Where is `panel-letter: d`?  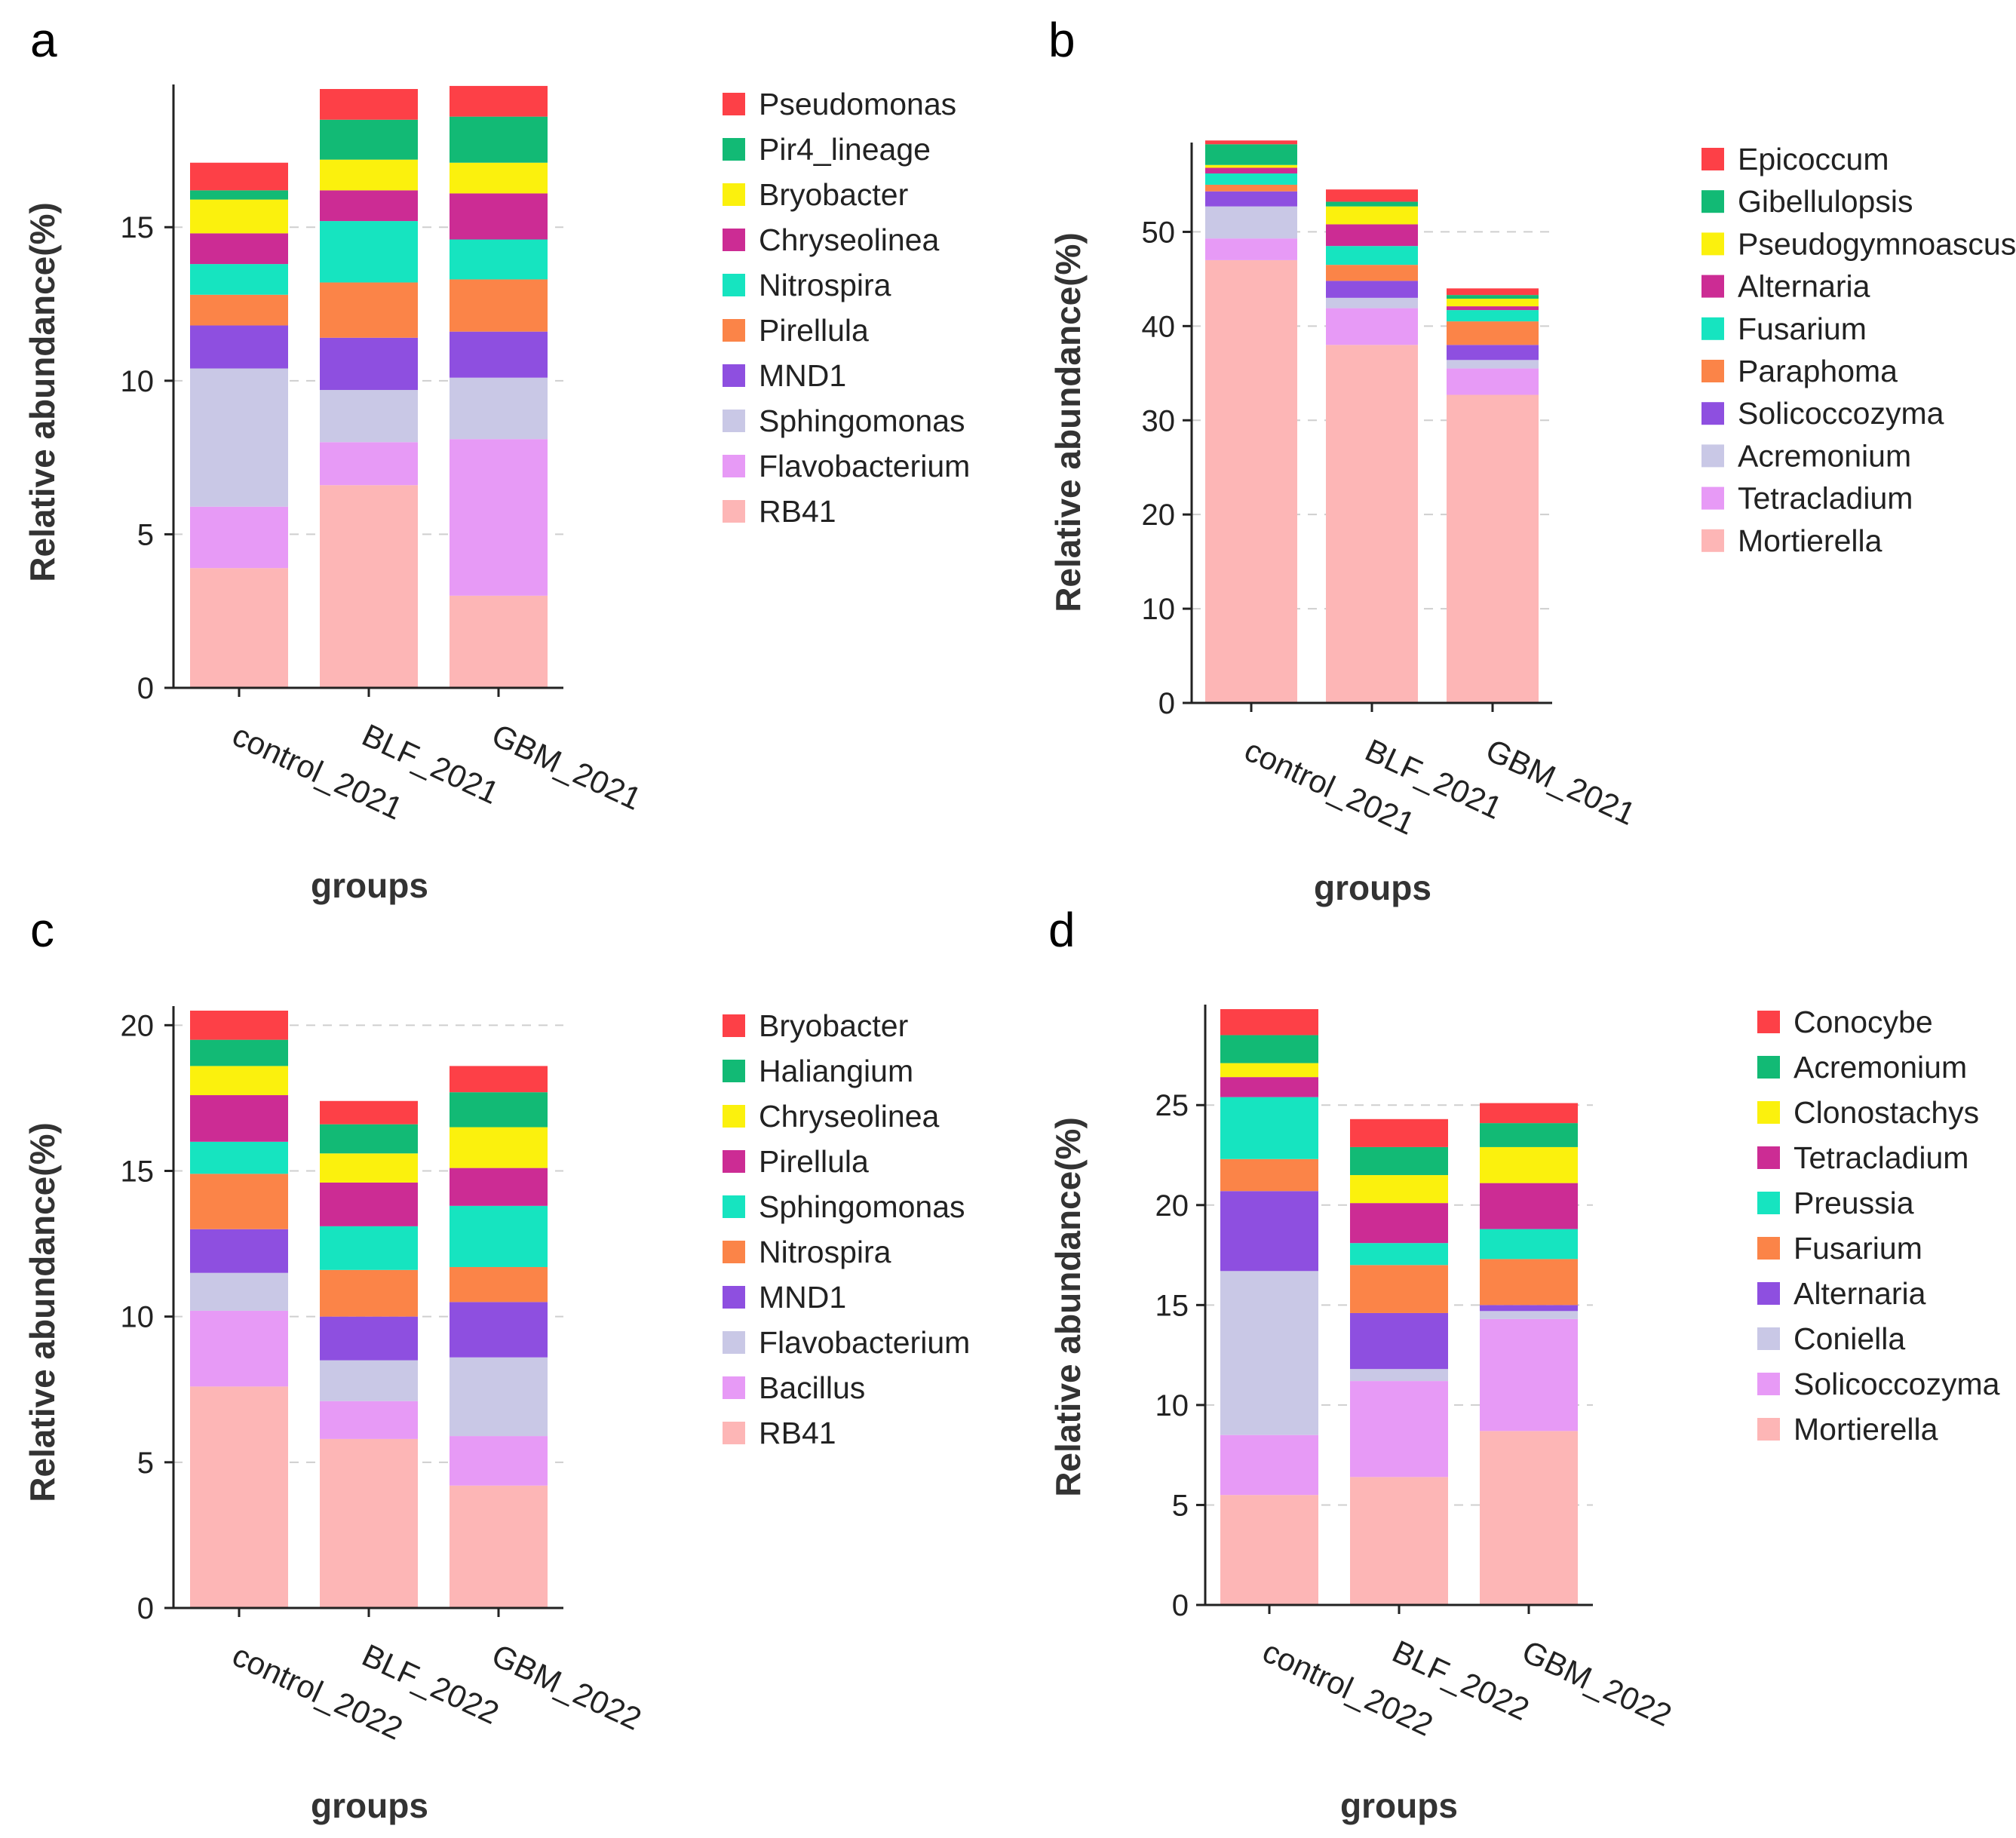
panel-letter: d is located at coordinates (1062, 930).